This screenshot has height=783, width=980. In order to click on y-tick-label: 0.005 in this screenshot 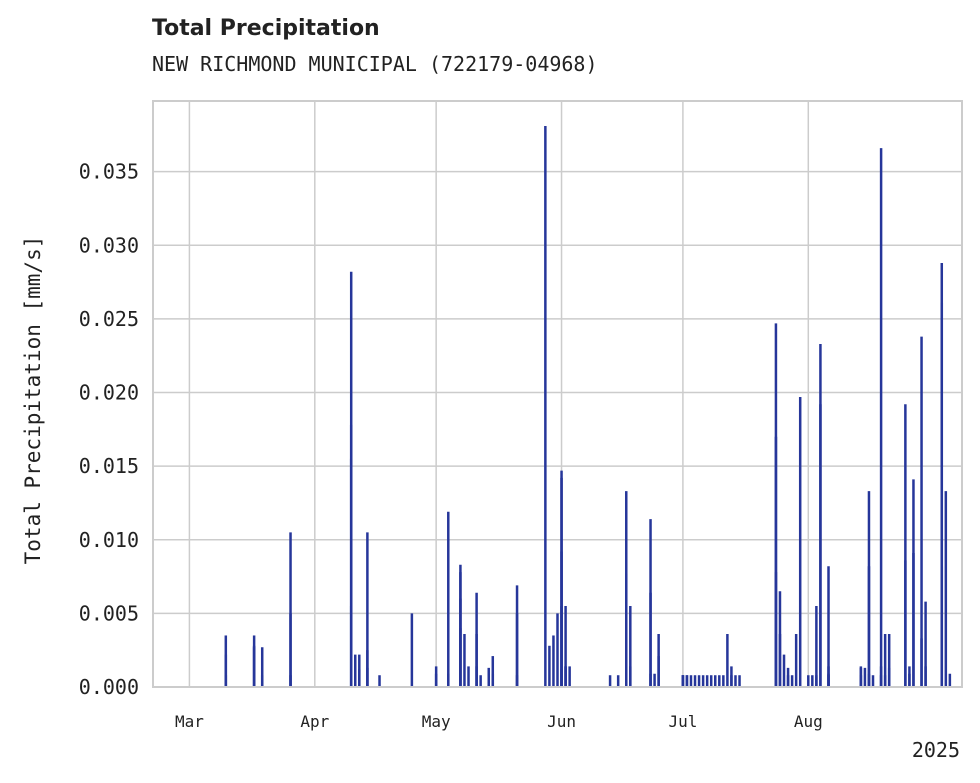, I will do `click(109, 613)`.